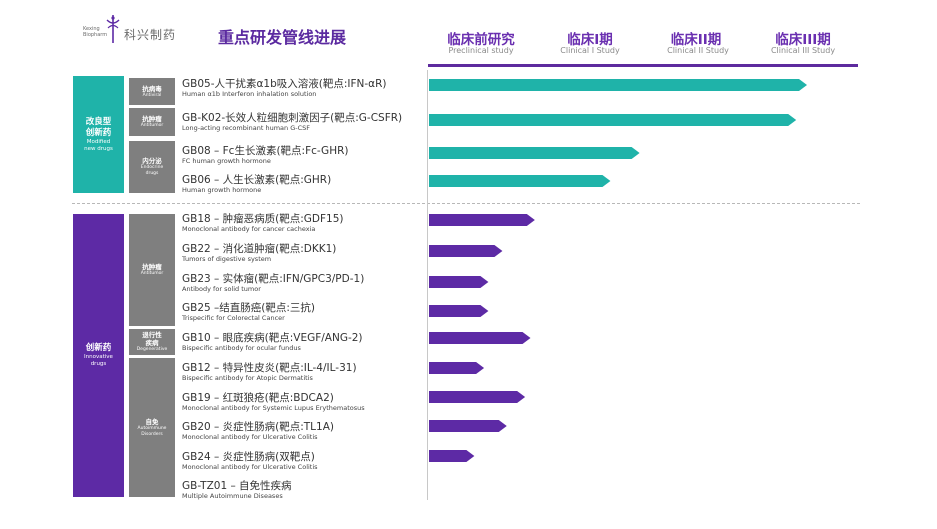  I want to click on subgroup-autoimmune: 自免 Autoimmune Disorders, so click(152, 427).